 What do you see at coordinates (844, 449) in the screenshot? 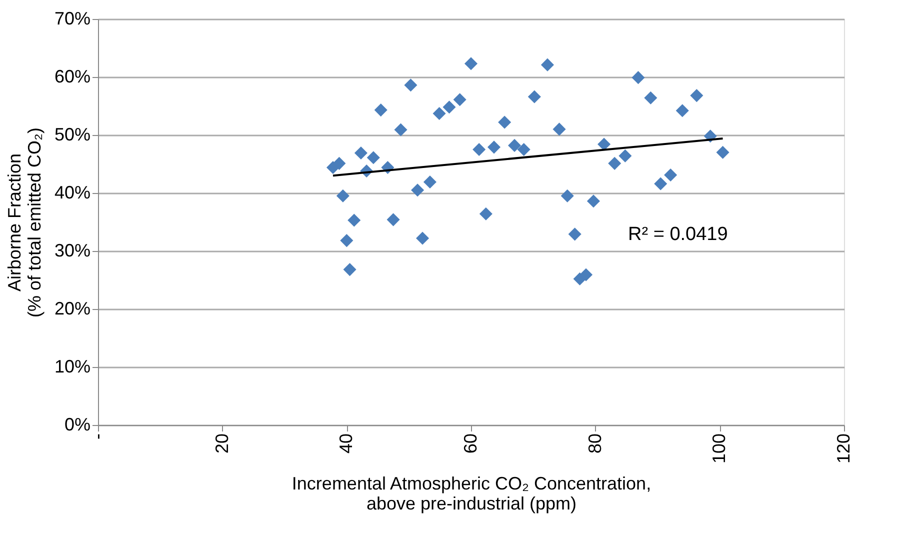
I see `x-tick-label: 120` at bounding box center [844, 449].